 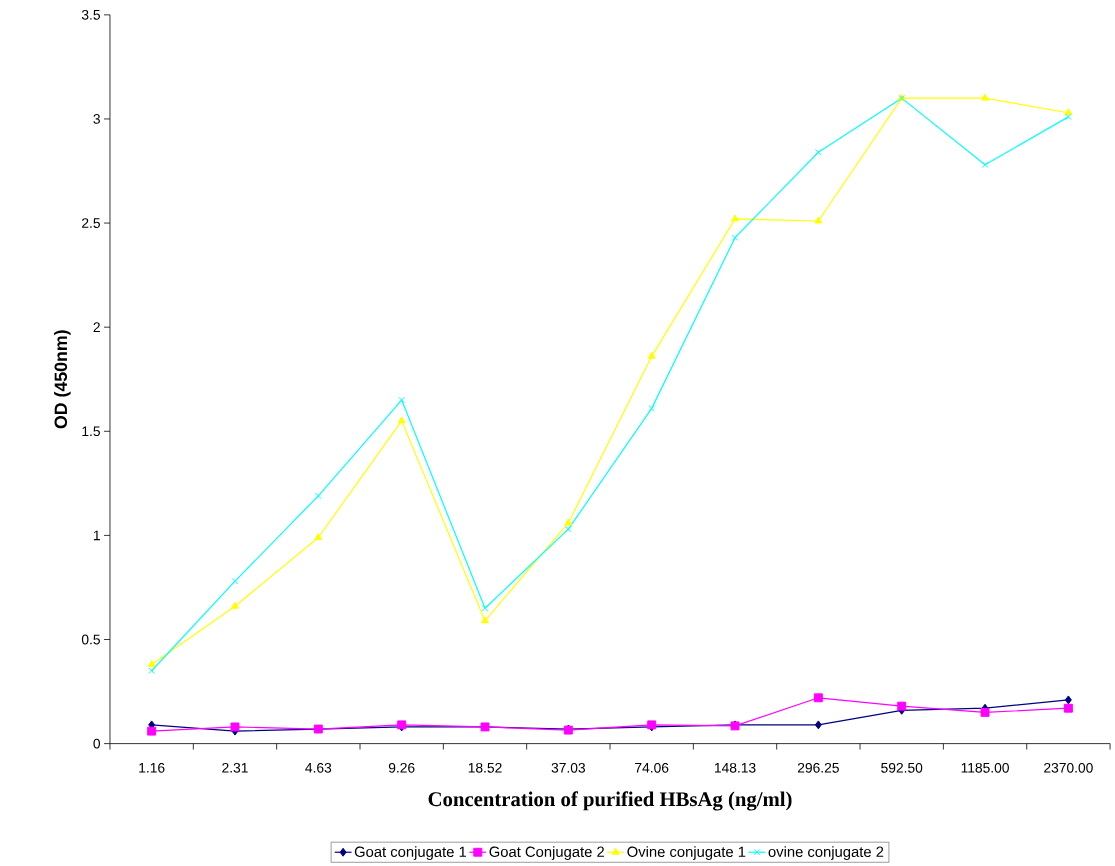 What do you see at coordinates (410, 852) in the screenshot?
I see `legend-label: Goat conjugate 1` at bounding box center [410, 852].